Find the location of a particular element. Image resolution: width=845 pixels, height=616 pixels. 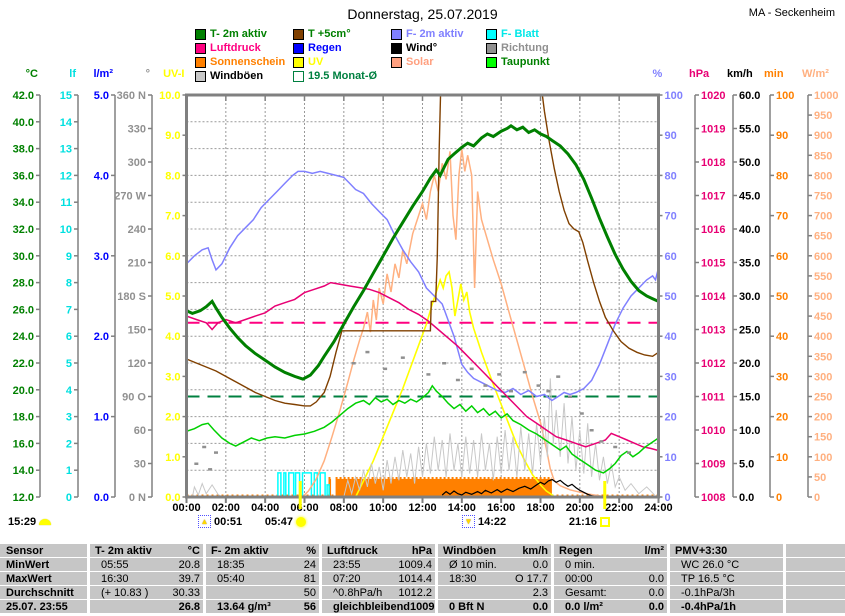

cell-time: -0.1hPa/3h is located at coordinates (708, 592).